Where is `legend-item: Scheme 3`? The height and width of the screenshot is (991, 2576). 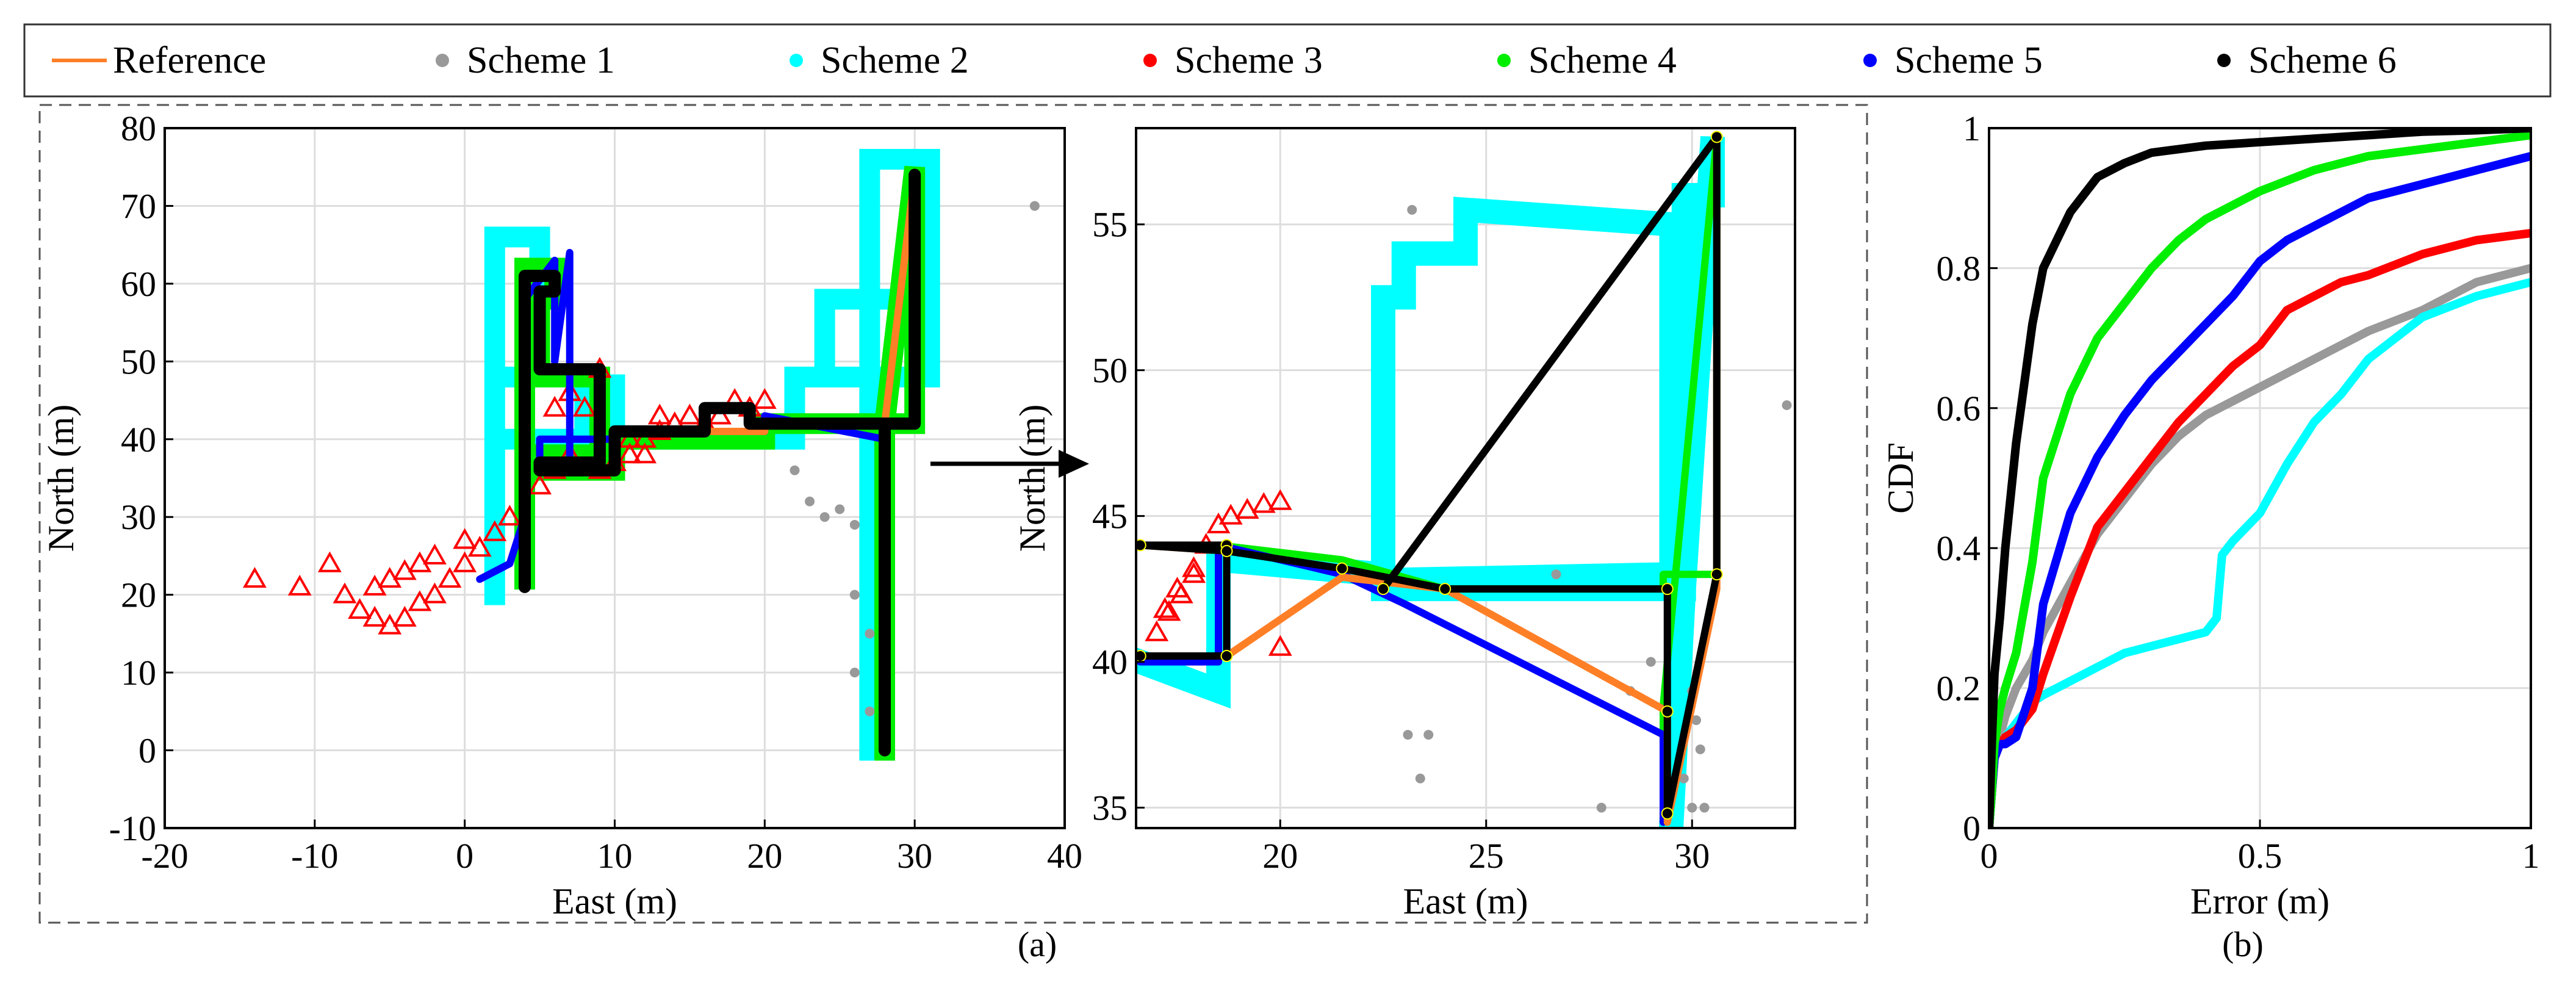
legend-item: Scheme 3 is located at coordinates (1233, 60).